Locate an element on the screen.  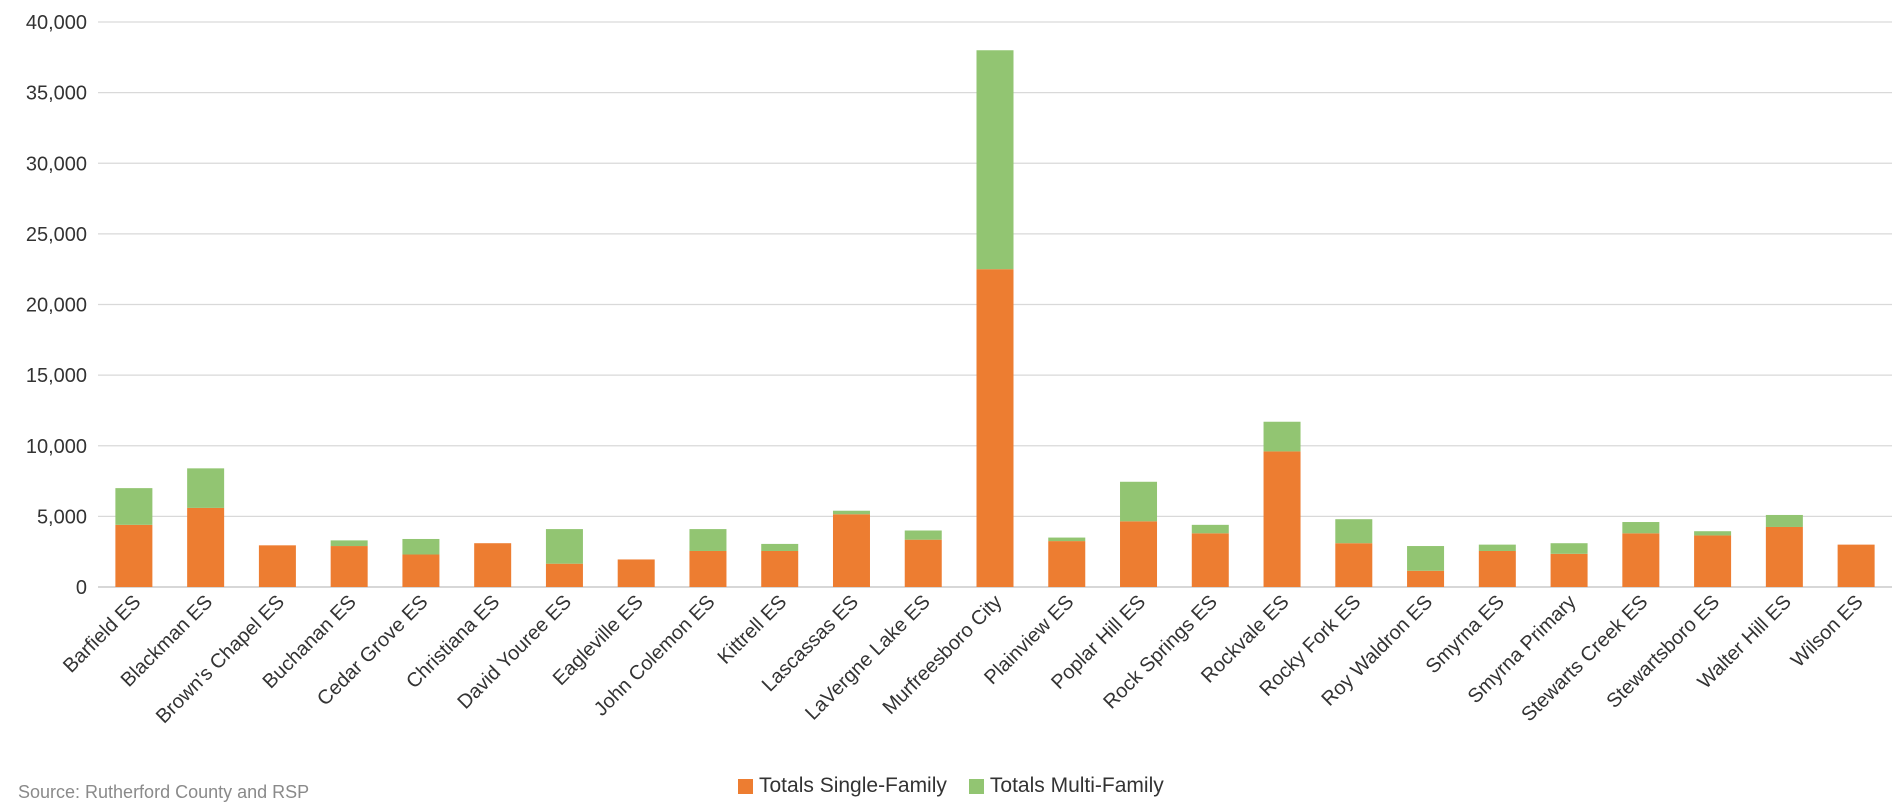
y-tick-label: 35,000 is located at coordinates (56, 94).